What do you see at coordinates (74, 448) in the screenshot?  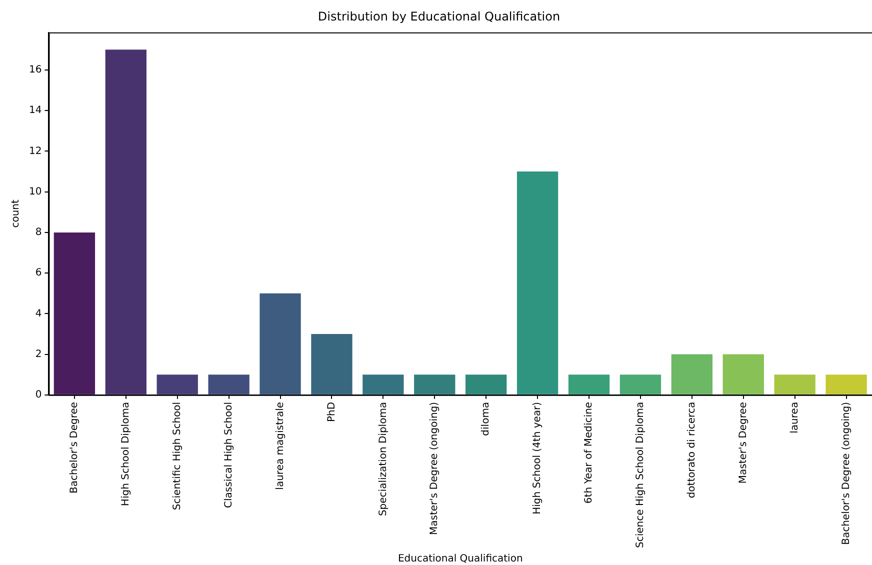 I see `x-tick-label: Bachelor's Degree` at bounding box center [74, 448].